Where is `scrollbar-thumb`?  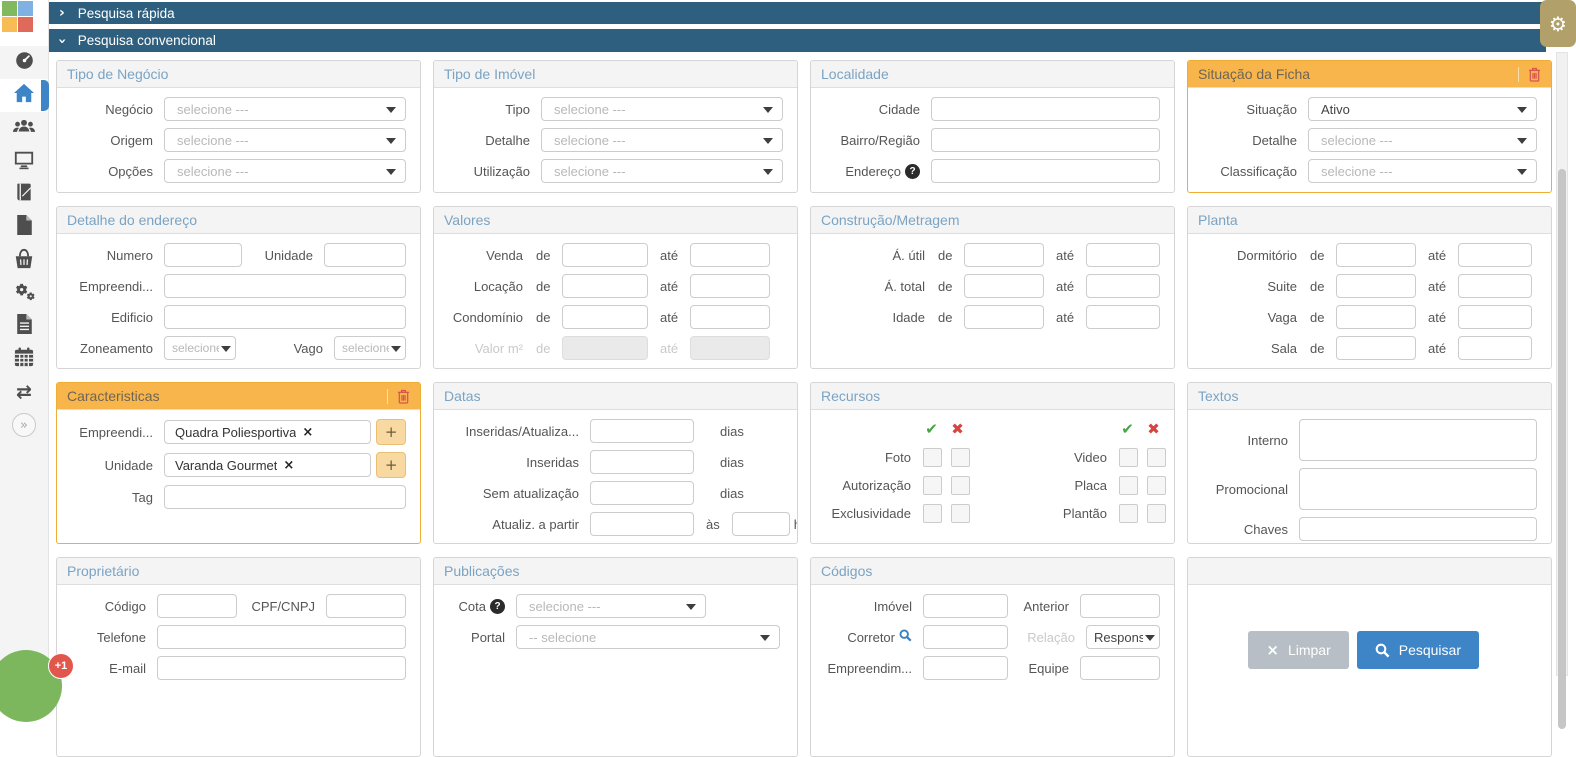
scrollbar-thumb is located at coordinates (1562, 449).